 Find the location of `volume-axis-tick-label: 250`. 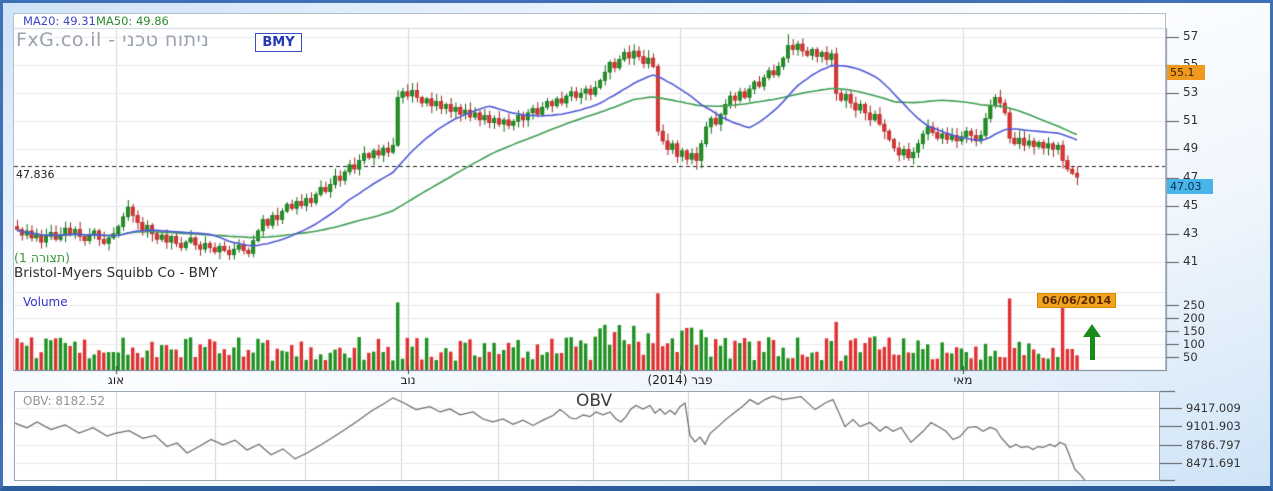

volume-axis-tick-label: 250 is located at coordinates (1194, 305).